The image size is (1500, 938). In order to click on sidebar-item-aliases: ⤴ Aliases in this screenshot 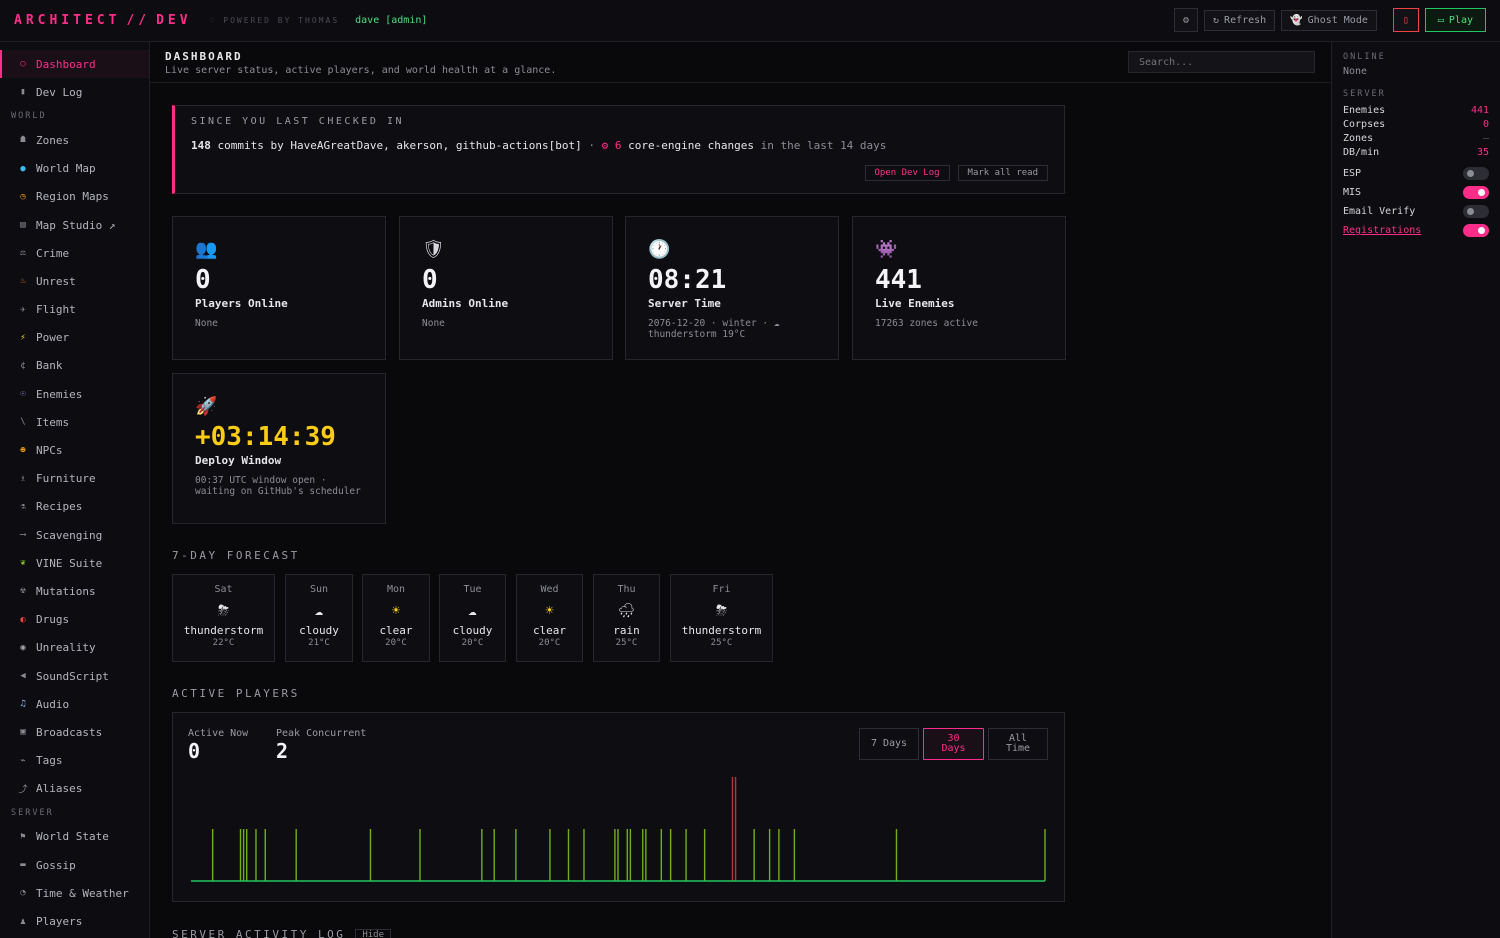, I will do `click(74, 789)`.